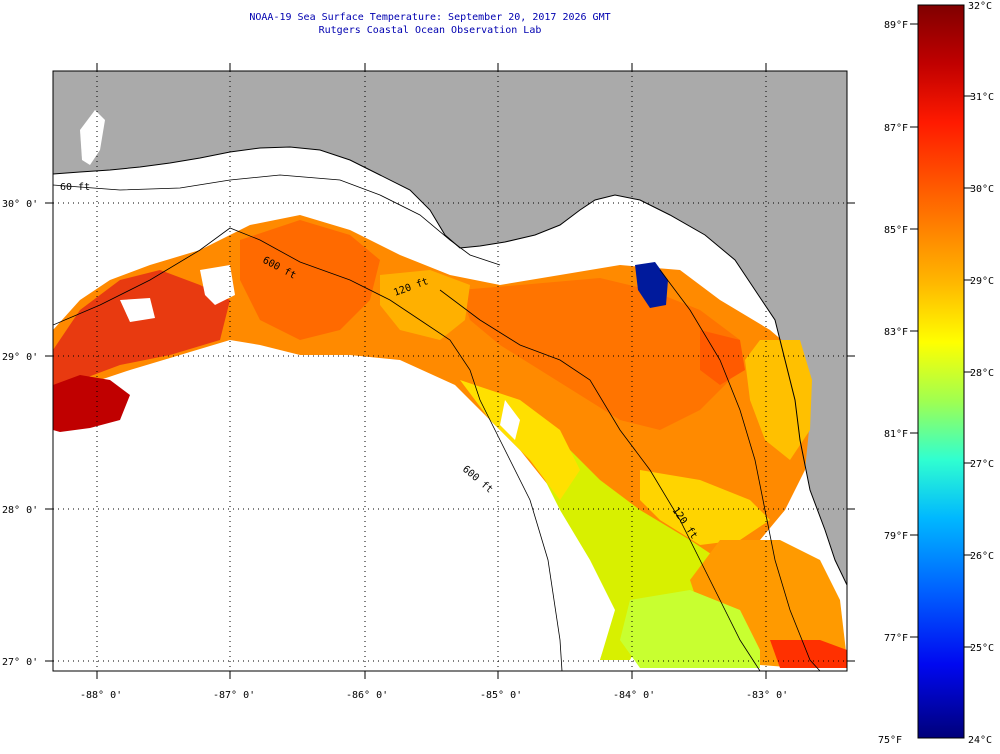  Describe the element at coordinates (982, 556) in the screenshot. I see `celsius-label: 26°C` at that location.